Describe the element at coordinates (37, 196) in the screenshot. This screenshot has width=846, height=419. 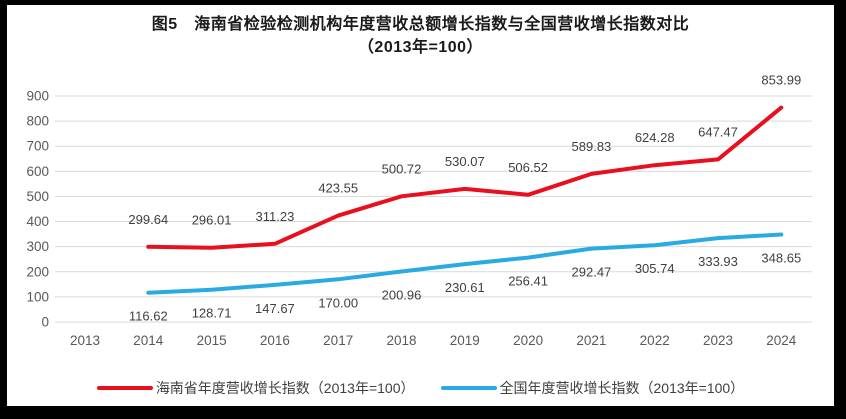
I see `y-axis-tick-label: 500` at that location.